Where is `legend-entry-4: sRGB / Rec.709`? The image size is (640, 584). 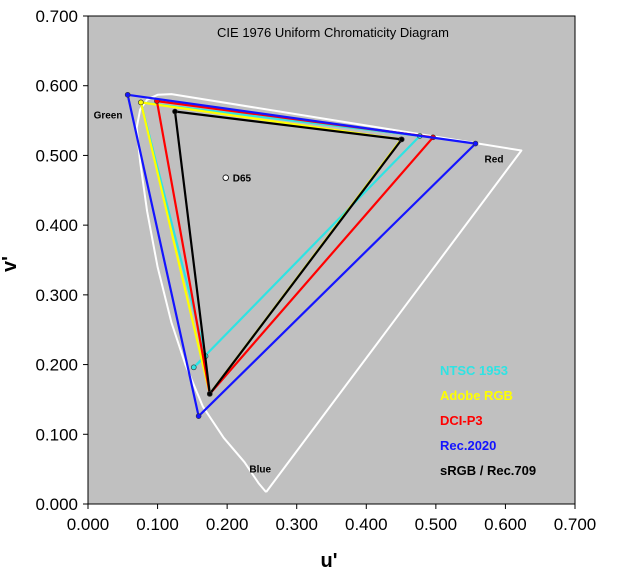
legend-entry-4: sRGB / Rec.709 is located at coordinates (488, 470).